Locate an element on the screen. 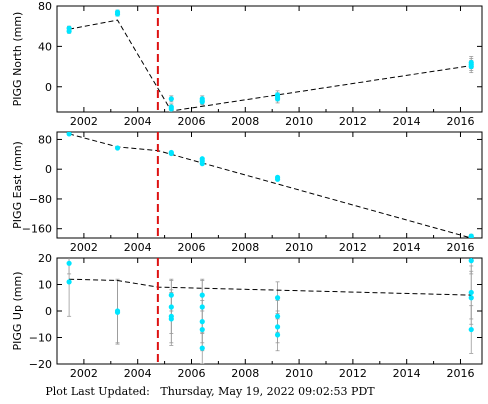 This screenshot has height=404, width=488. fit-line is located at coordinates (270, 287).